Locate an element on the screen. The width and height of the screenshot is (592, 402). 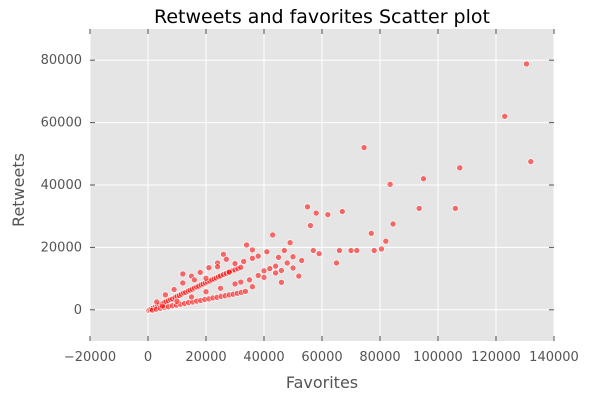
x-tick-label: −20000 is located at coordinates (90, 357).